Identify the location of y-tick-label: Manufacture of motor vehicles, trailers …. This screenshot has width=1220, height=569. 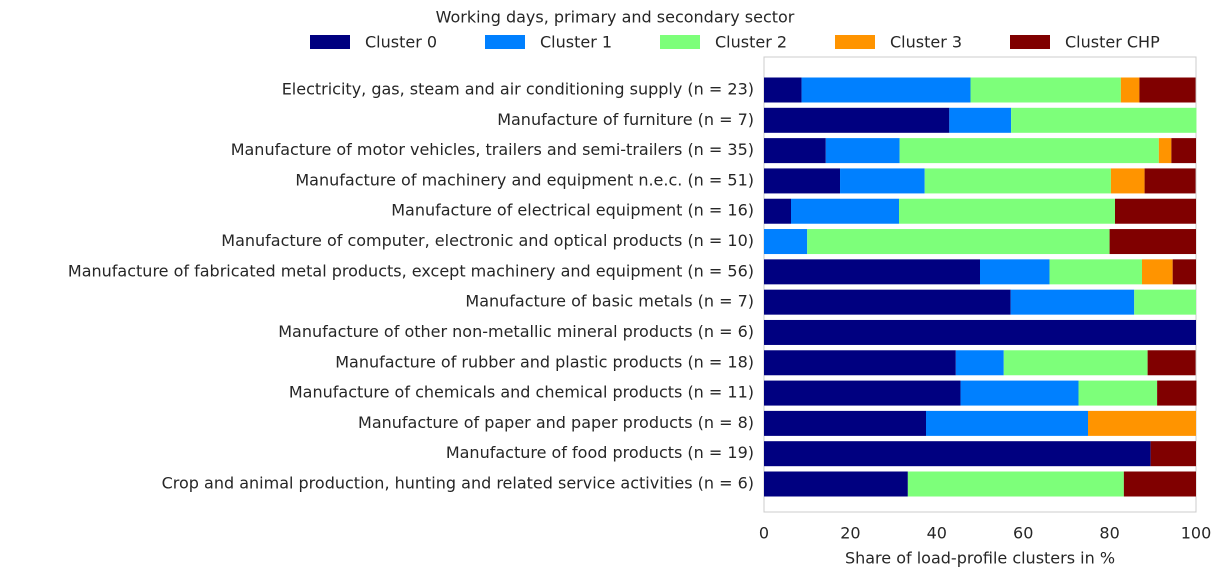
(492, 149).